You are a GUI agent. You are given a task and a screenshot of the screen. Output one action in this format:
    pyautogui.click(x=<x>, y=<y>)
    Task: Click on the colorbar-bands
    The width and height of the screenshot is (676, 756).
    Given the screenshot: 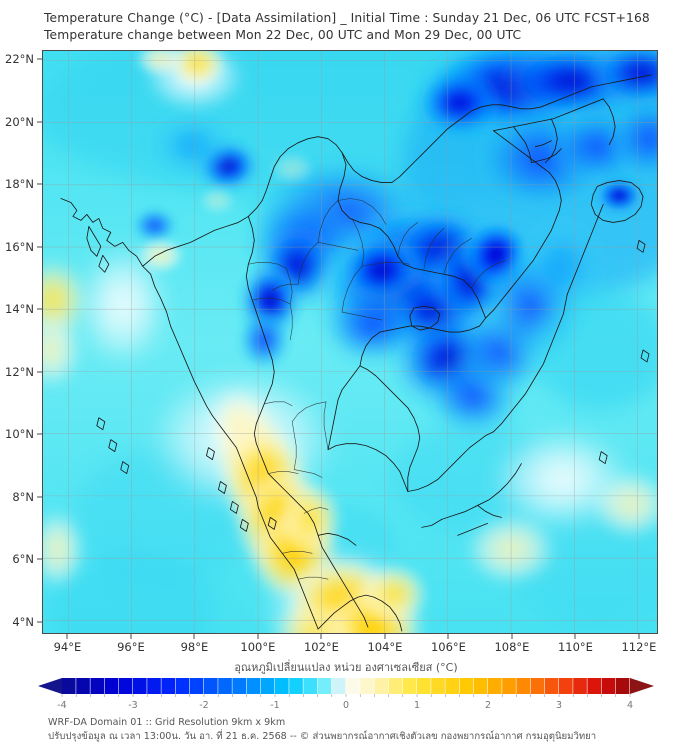 What is the action you would take?
    pyautogui.click(x=346, y=686)
    